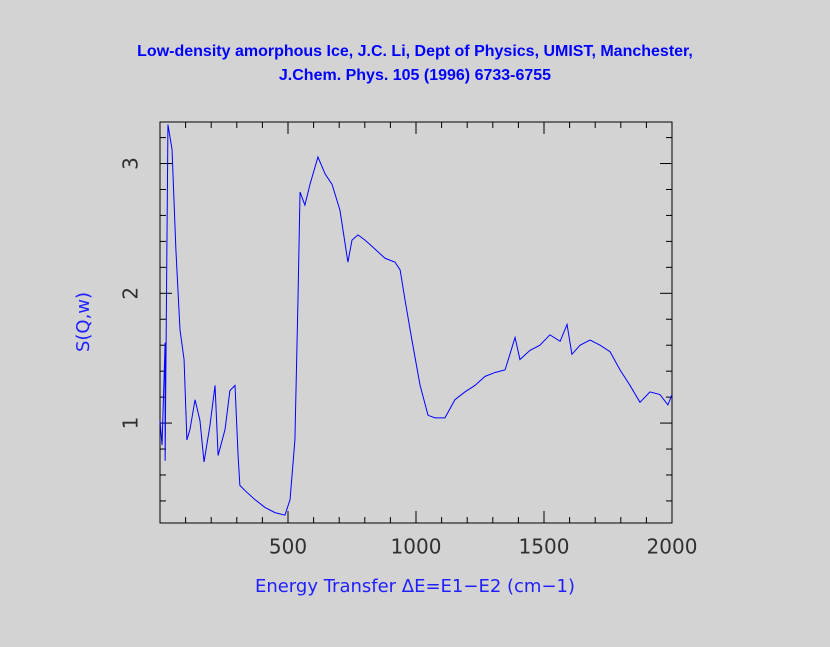 This screenshot has height=647, width=830. What do you see at coordinates (415, 586) in the screenshot?
I see `x-axis-label: Energy Transfer ΔE=E1−E2 (cm−1)` at bounding box center [415, 586].